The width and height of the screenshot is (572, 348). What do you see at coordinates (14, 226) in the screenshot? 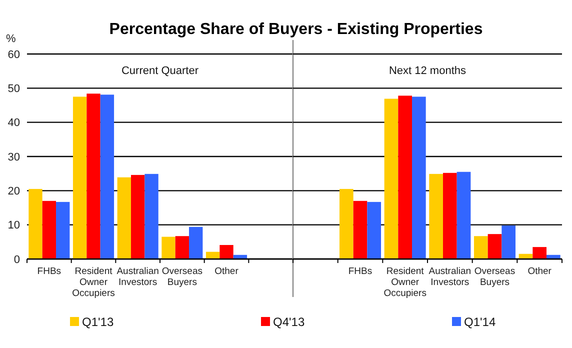
I see `y-tick-label: 10` at bounding box center [14, 226].